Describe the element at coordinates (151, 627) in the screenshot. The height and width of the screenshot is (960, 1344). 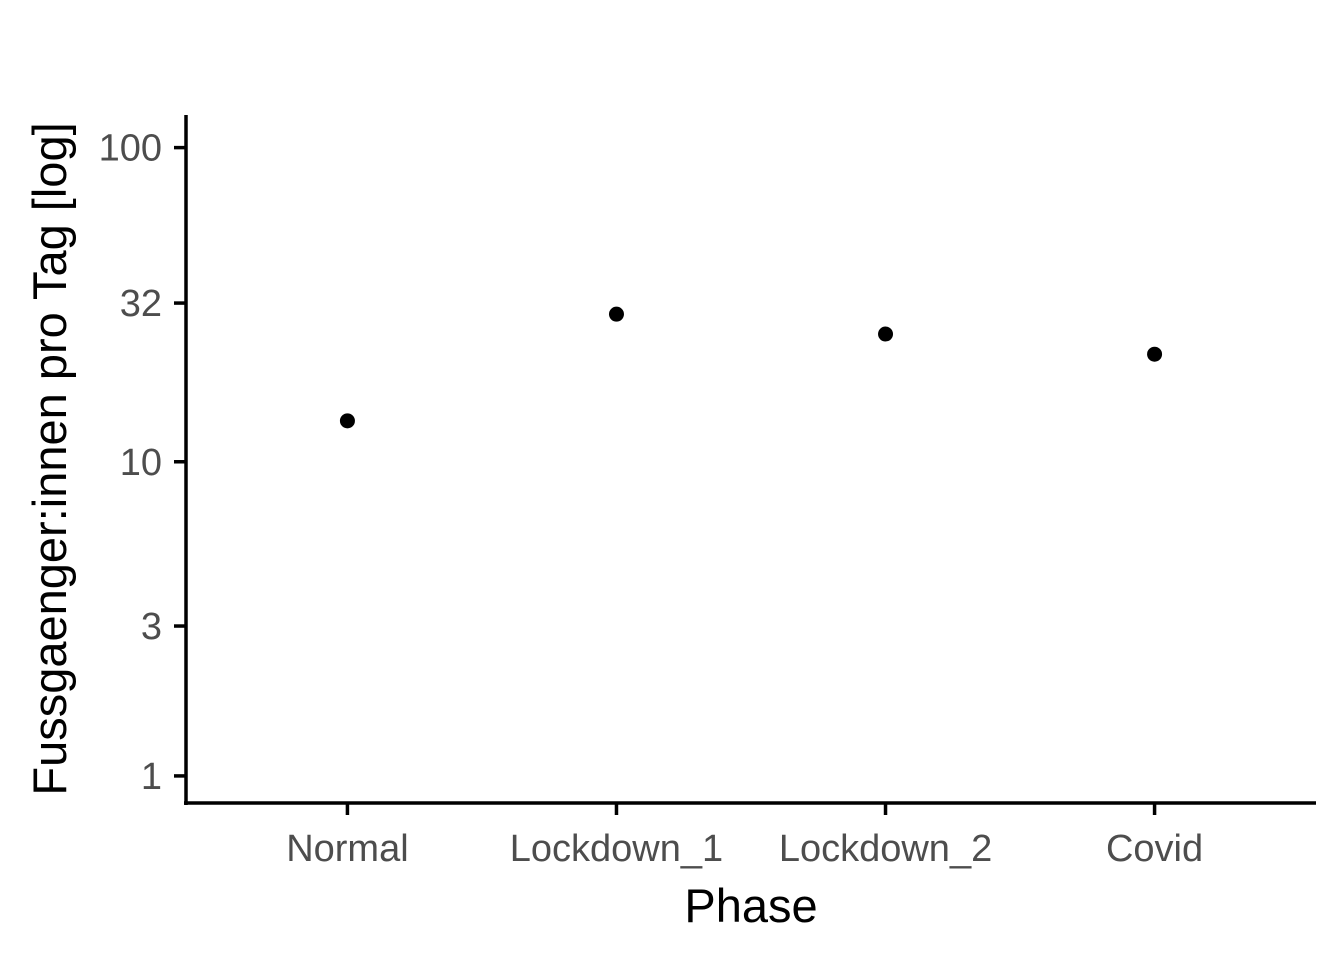
I see `y-tick-label: 3` at that location.